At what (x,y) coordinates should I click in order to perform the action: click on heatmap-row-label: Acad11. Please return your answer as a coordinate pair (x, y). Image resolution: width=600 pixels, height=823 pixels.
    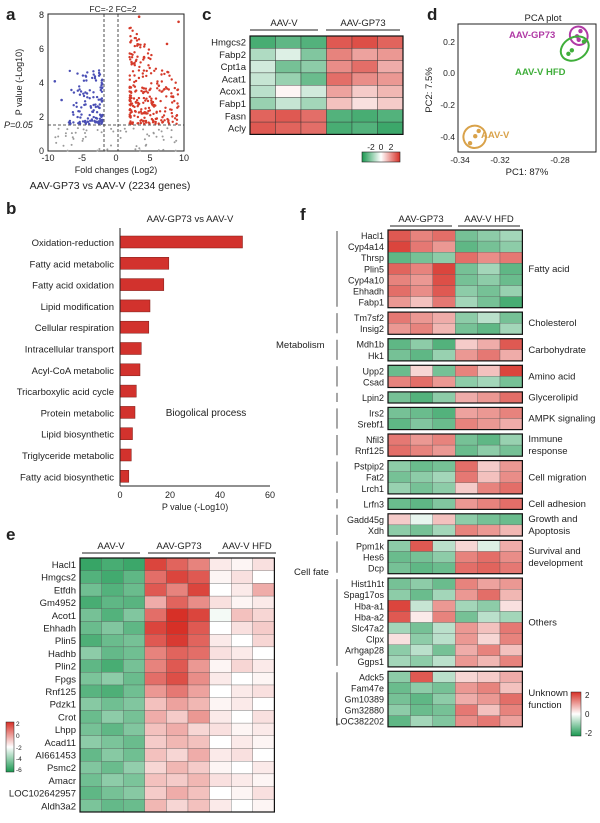
    Looking at the image, I should click on (60, 743).